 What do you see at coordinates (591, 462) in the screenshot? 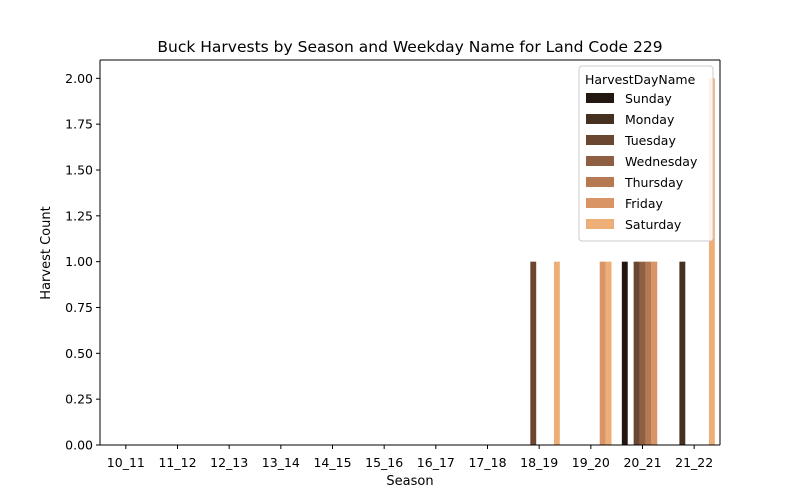
I see `x-tick-label: 19_20` at bounding box center [591, 462].